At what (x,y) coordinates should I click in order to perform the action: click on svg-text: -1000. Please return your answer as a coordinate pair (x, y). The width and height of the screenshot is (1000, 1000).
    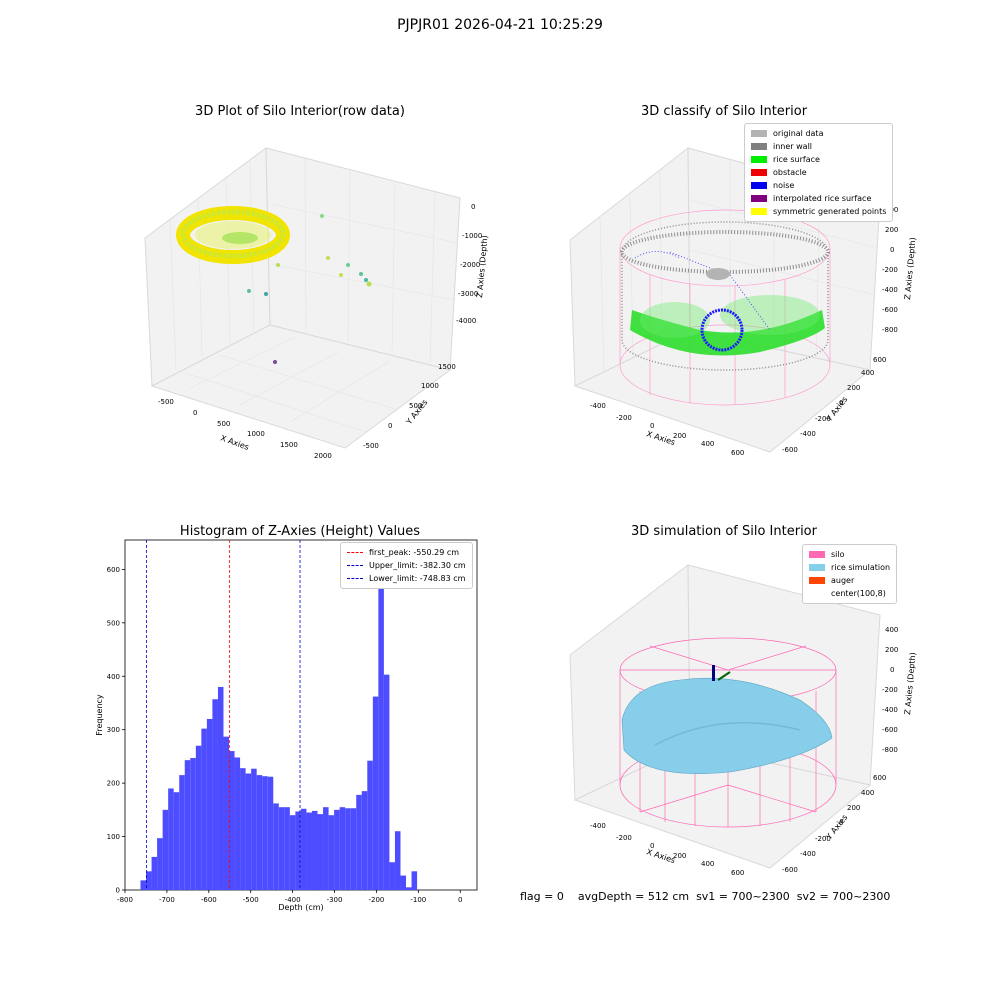
    Looking at the image, I should click on (472, 236).